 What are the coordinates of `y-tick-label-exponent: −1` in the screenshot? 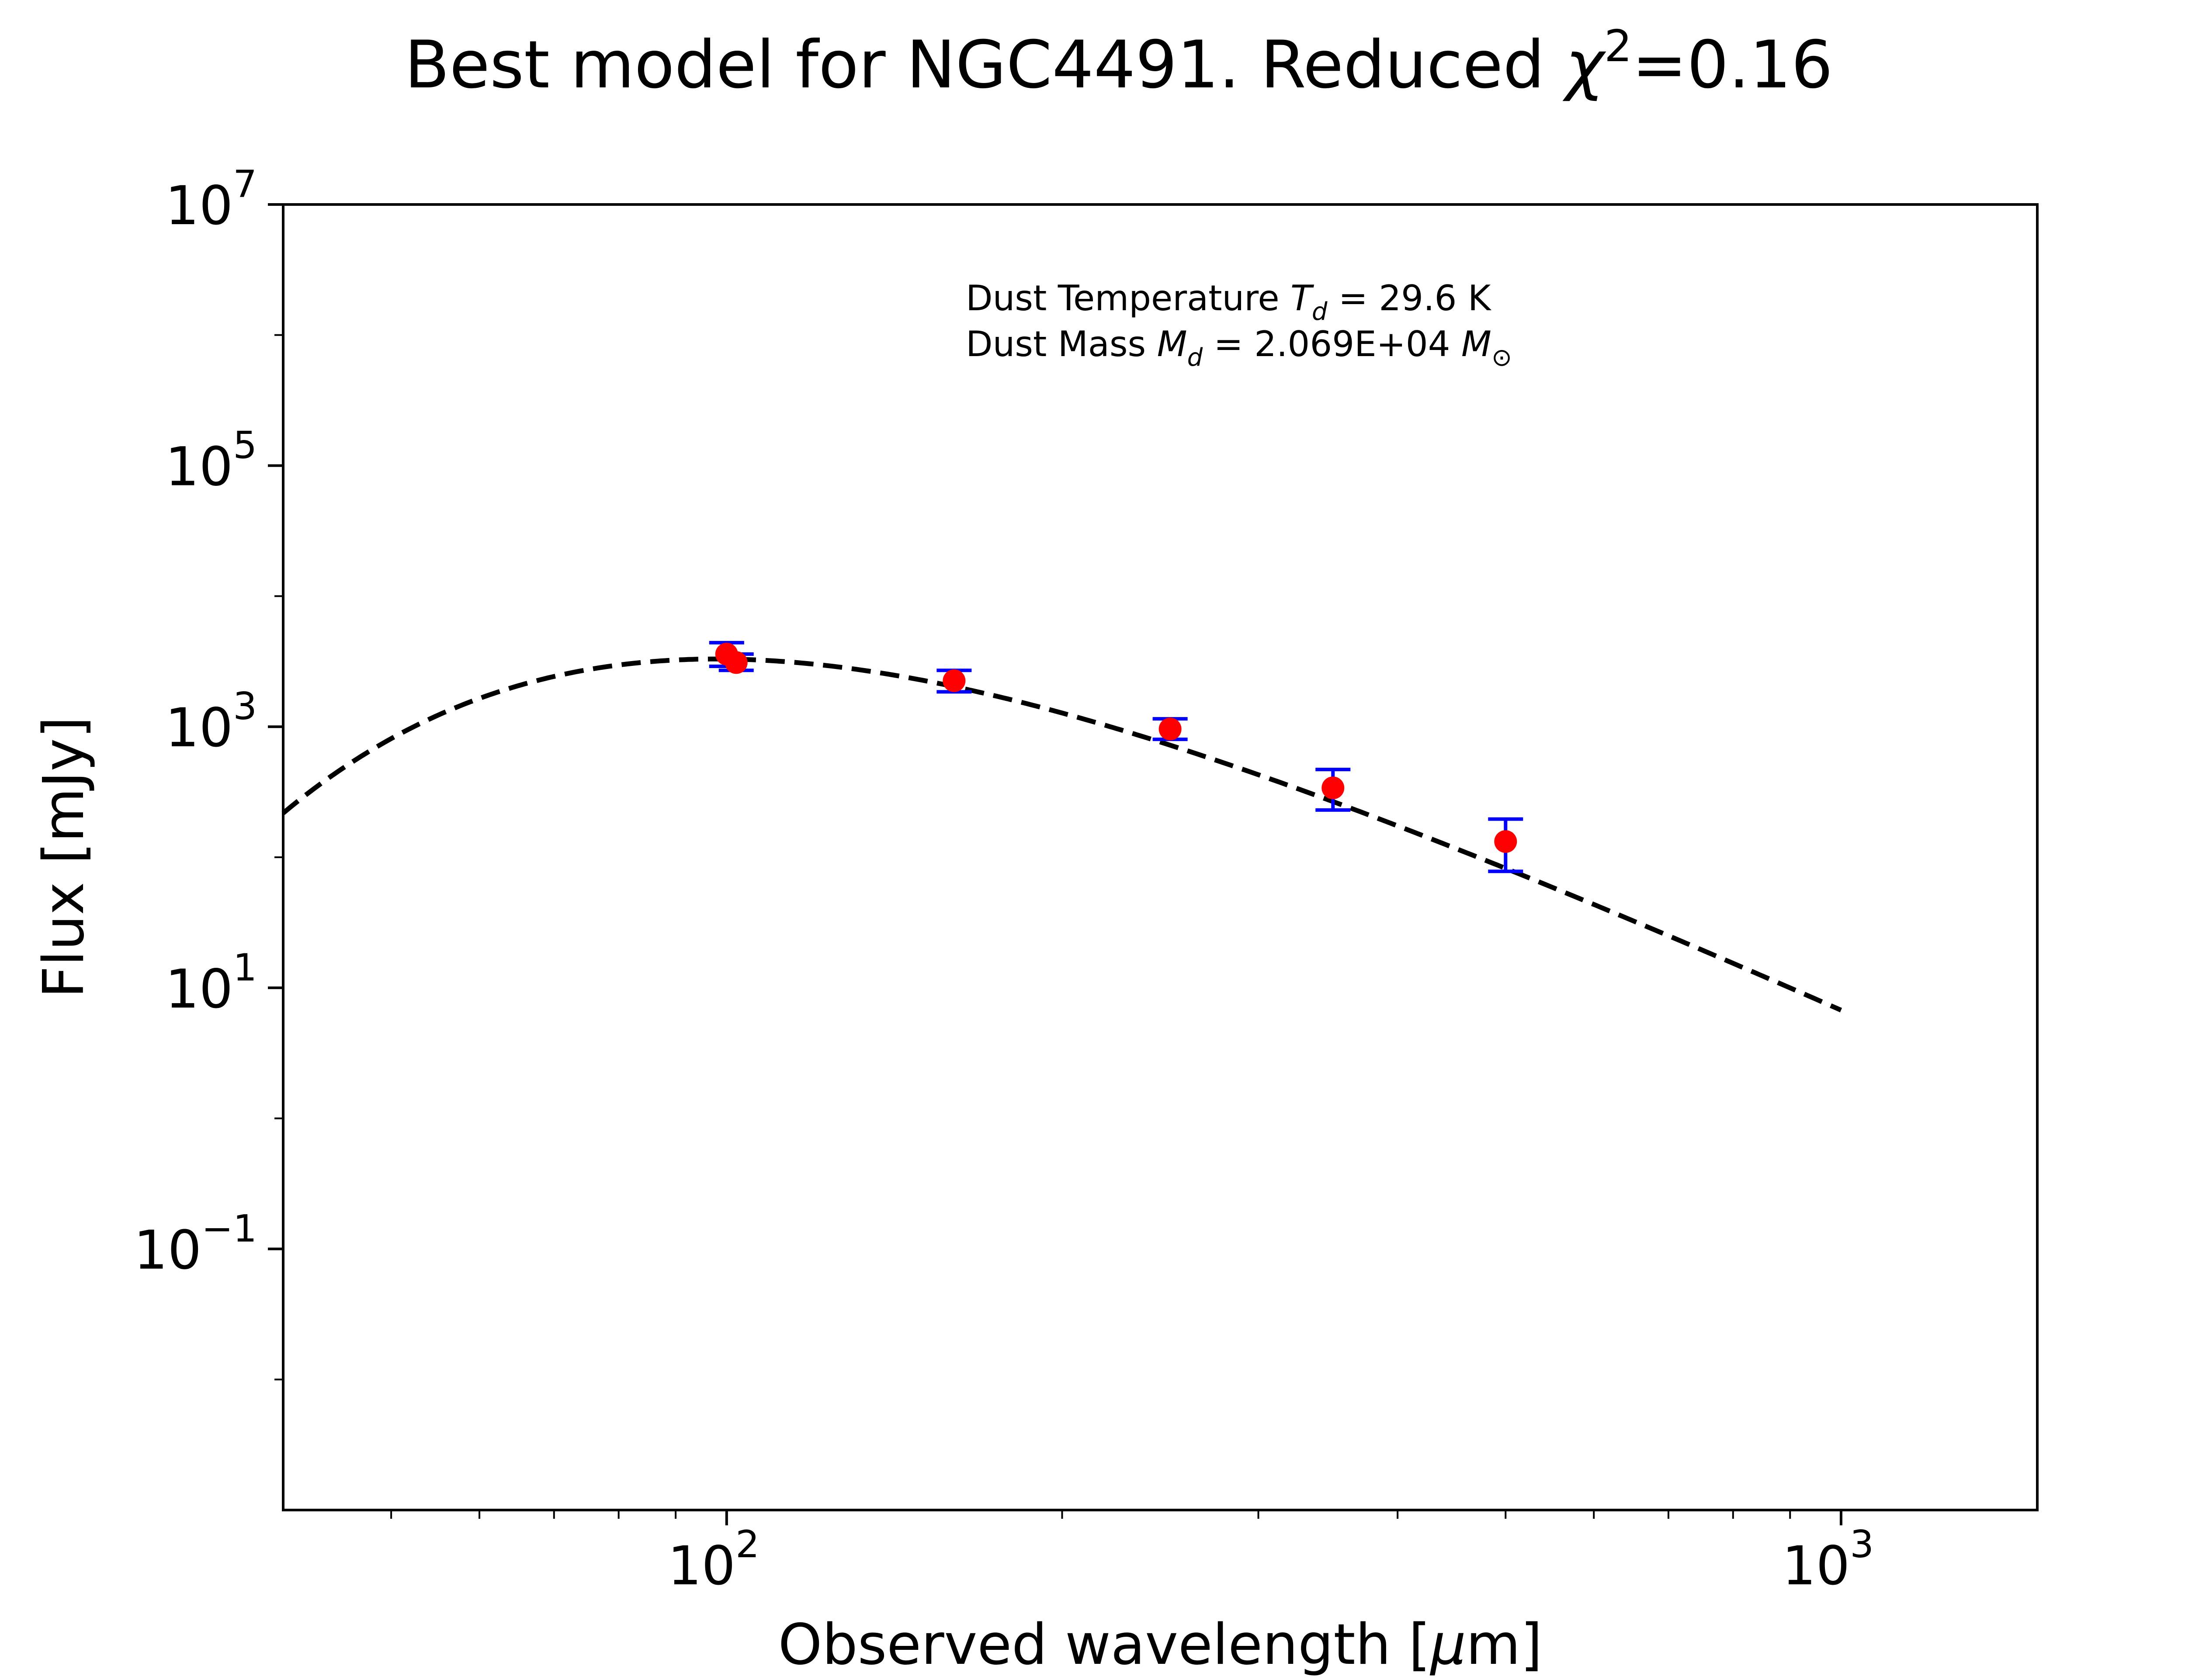 It's located at (229, 1228).